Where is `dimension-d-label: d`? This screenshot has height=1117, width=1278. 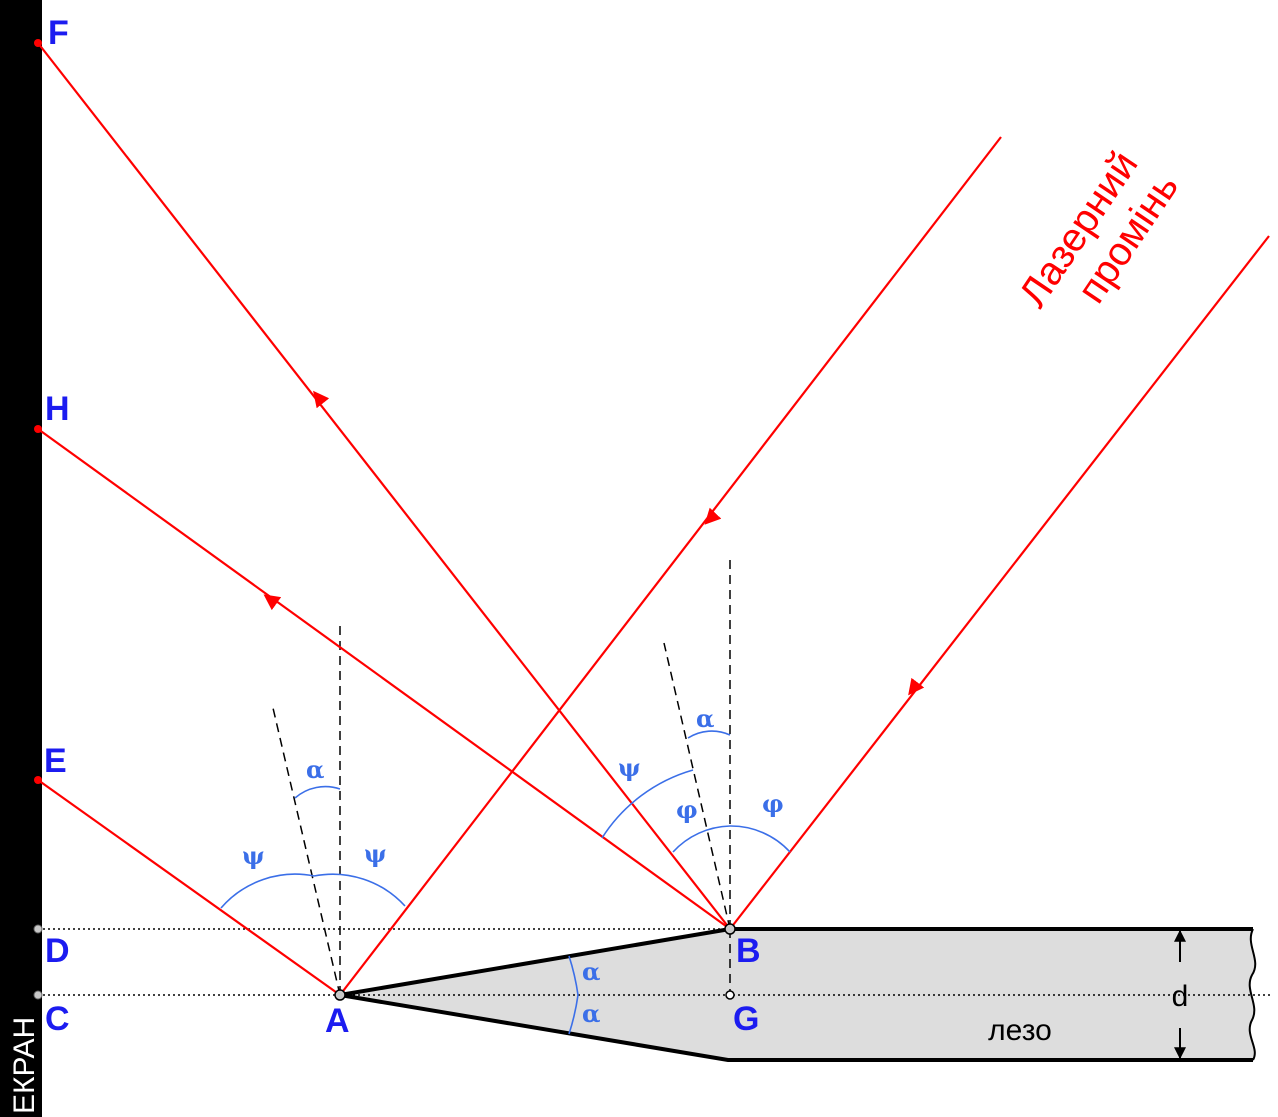
dimension-d-label: d is located at coordinates (1180, 996).